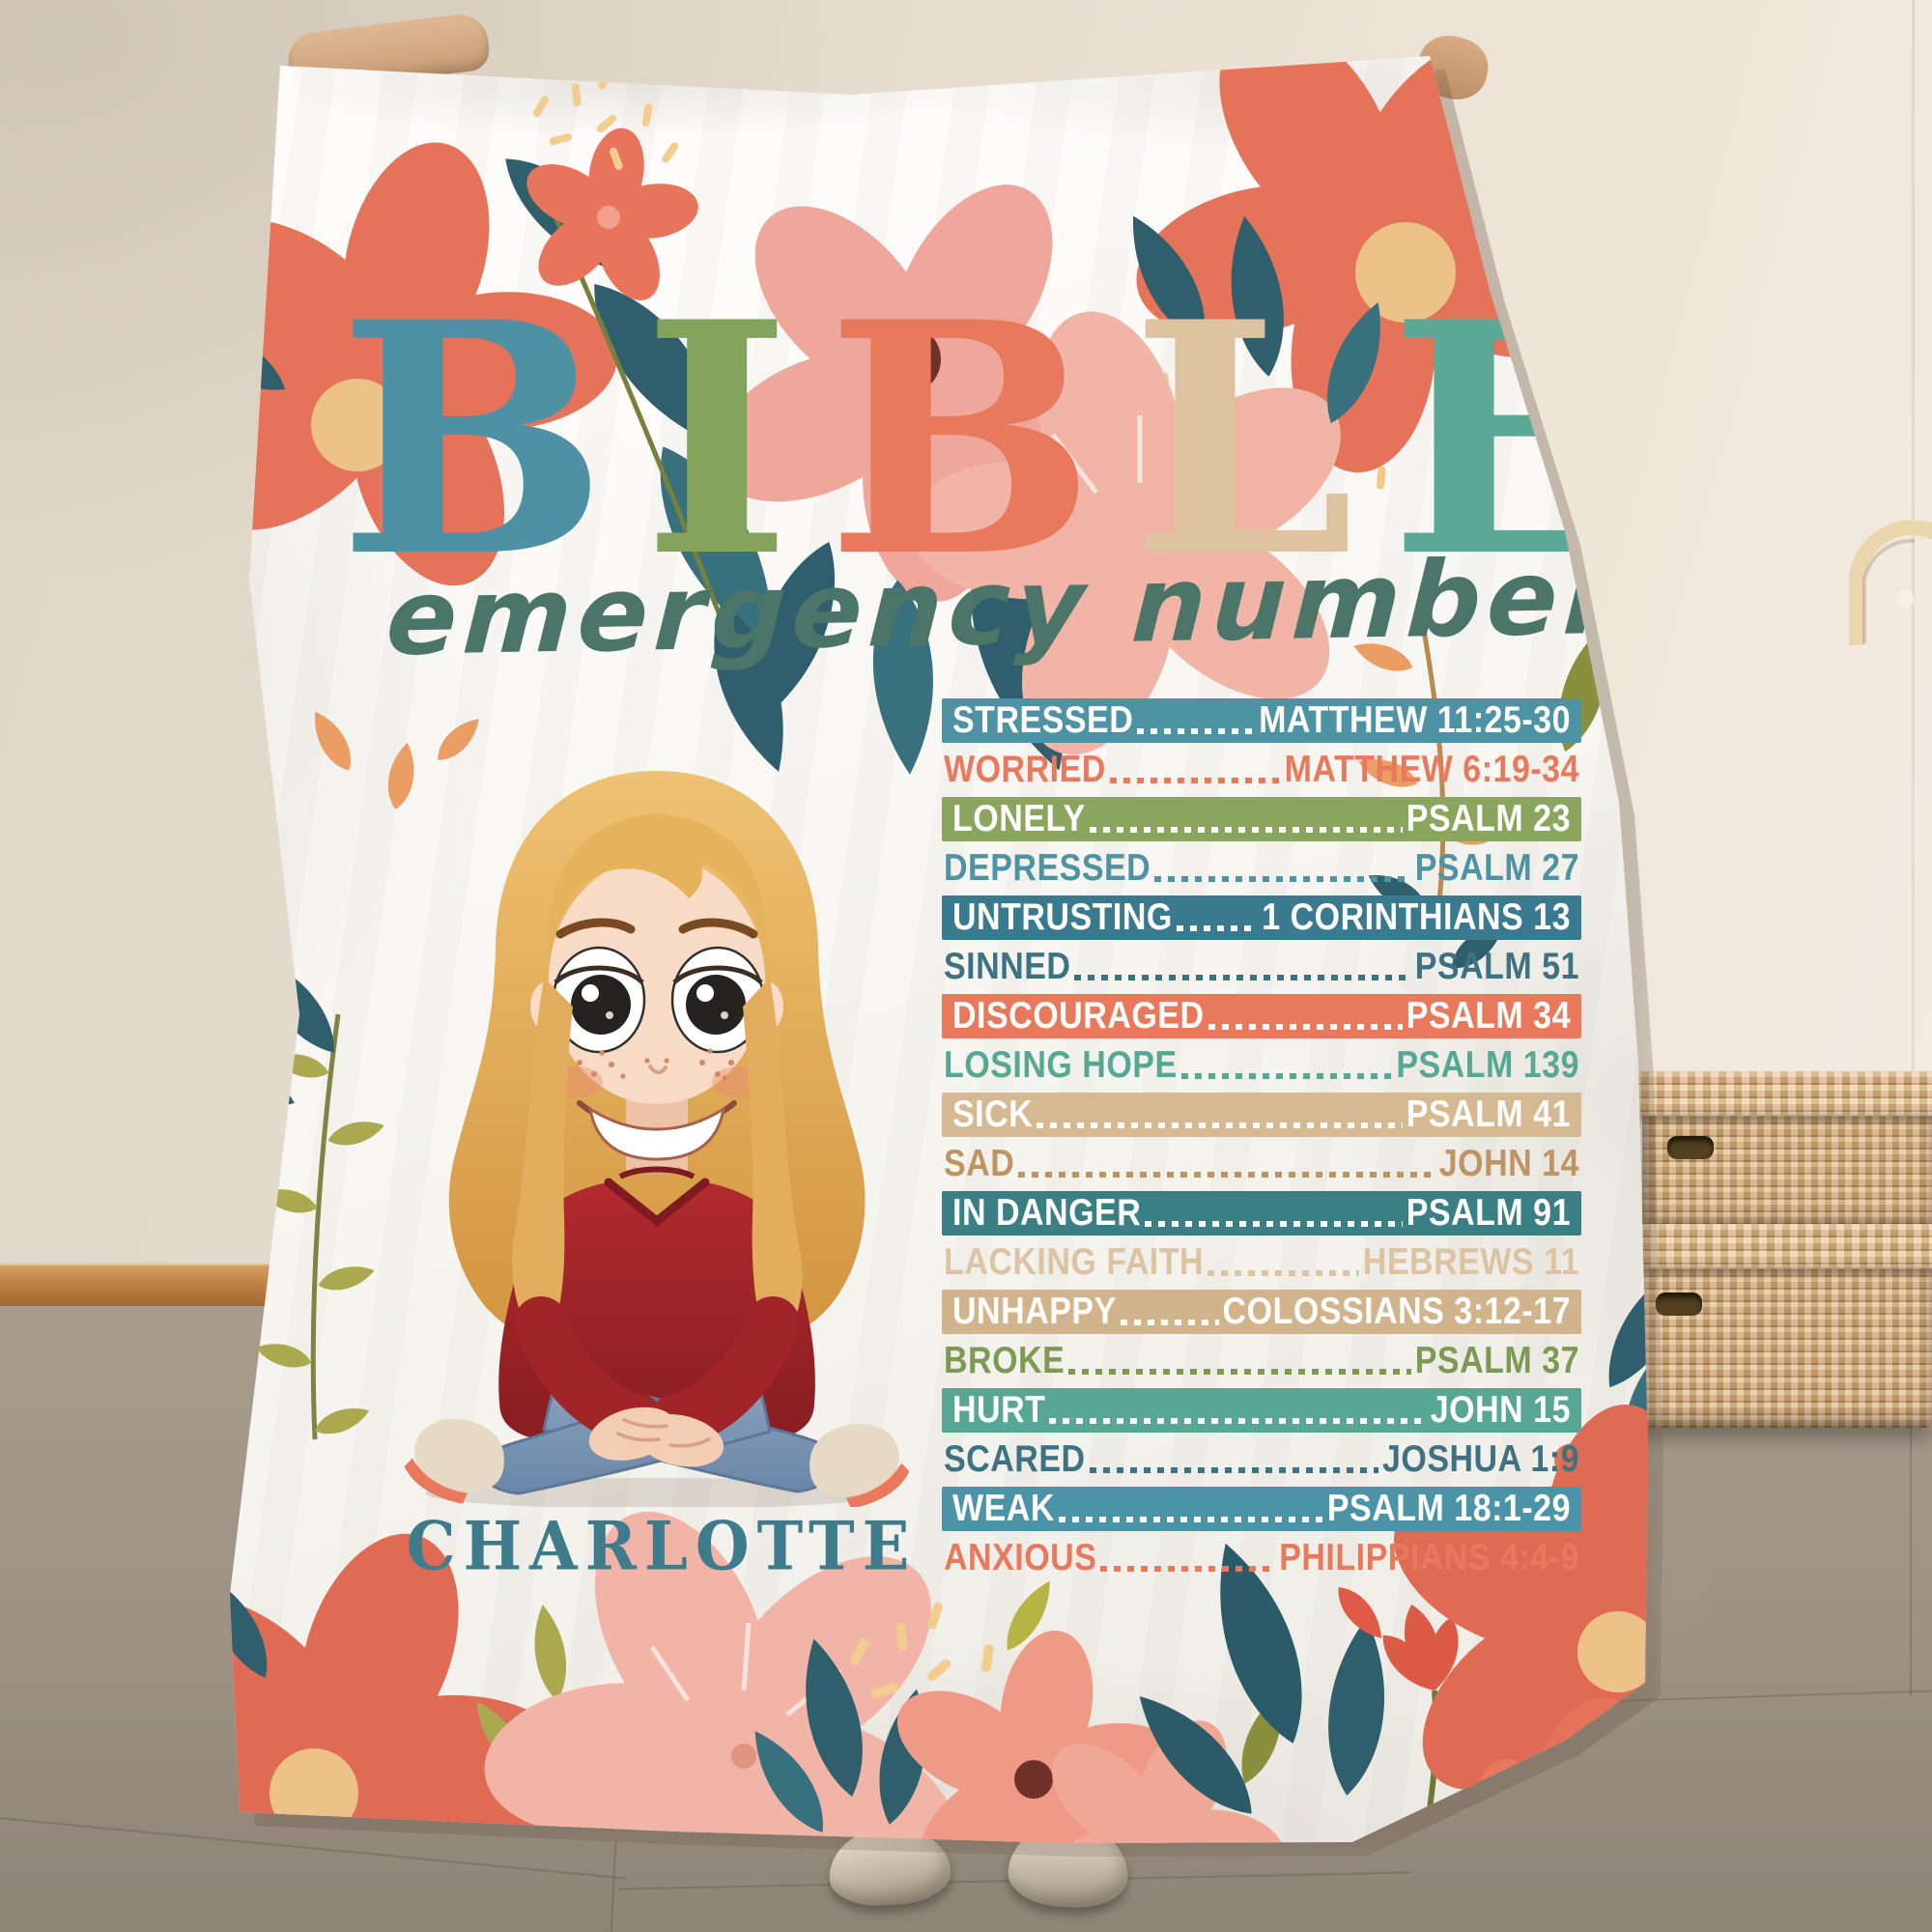  What do you see at coordinates (1913, 541) in the screenshot?
I see `wall-corner-line` at bounding box center [1913, 541].